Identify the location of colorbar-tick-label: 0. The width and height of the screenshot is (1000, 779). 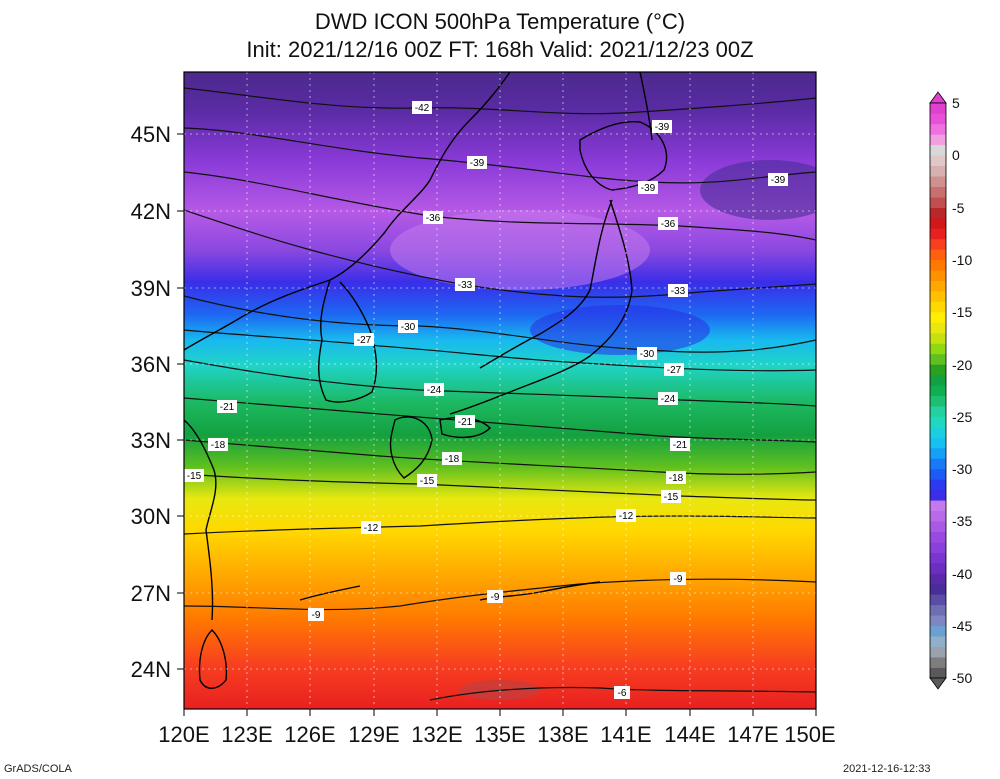
(956, 155).